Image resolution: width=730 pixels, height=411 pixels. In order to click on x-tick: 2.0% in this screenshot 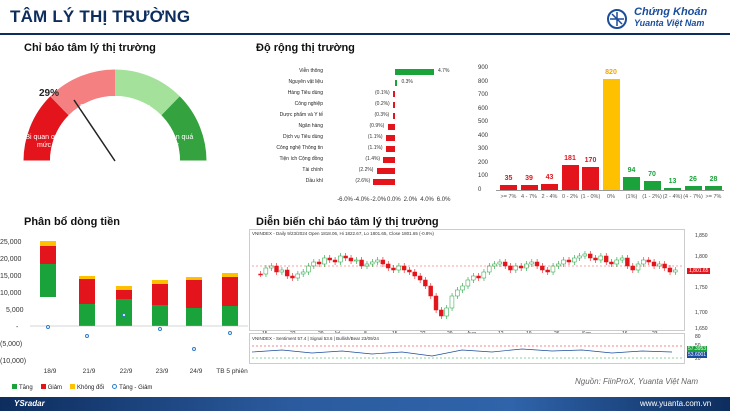, I will do `click(410, 200)`.